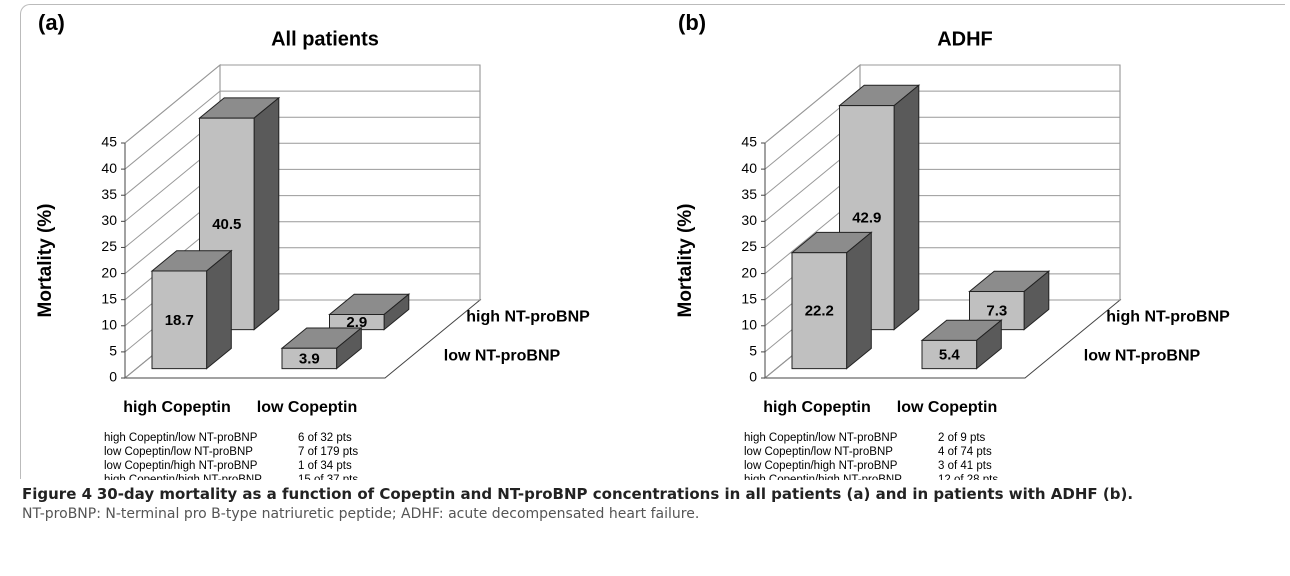 The width and height of the screenshot is (1290, 576). Describe the element at coordinates (328, 452) in the screenshot. I see `table-cell: 7 of 179 pts` at that location.